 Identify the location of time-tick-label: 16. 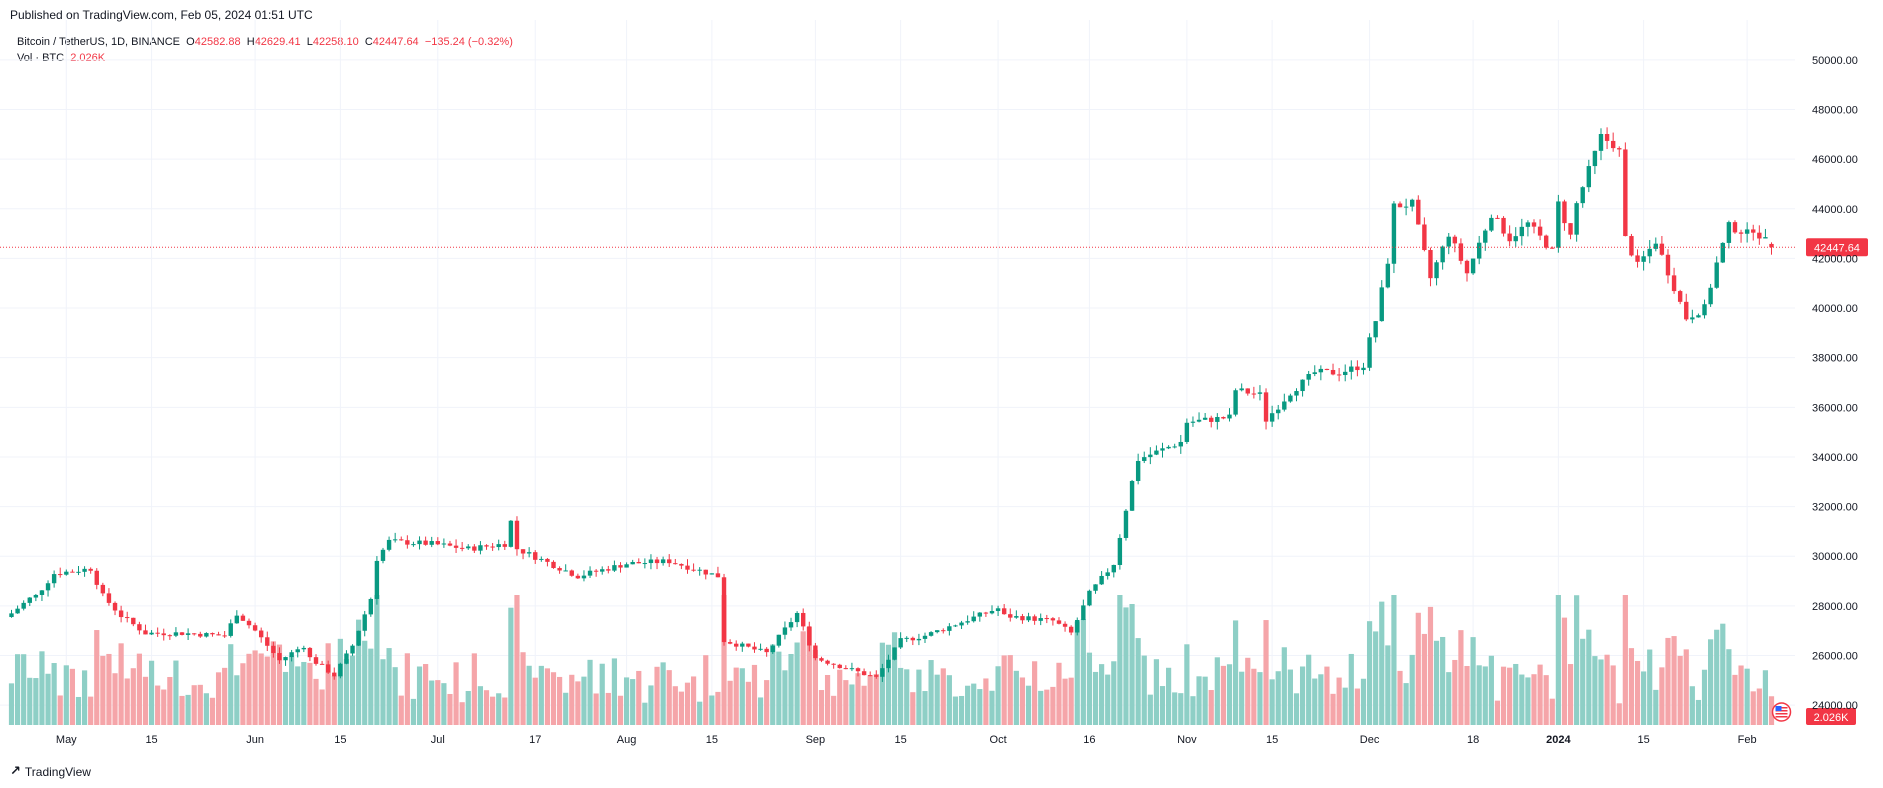
(1089, 740).